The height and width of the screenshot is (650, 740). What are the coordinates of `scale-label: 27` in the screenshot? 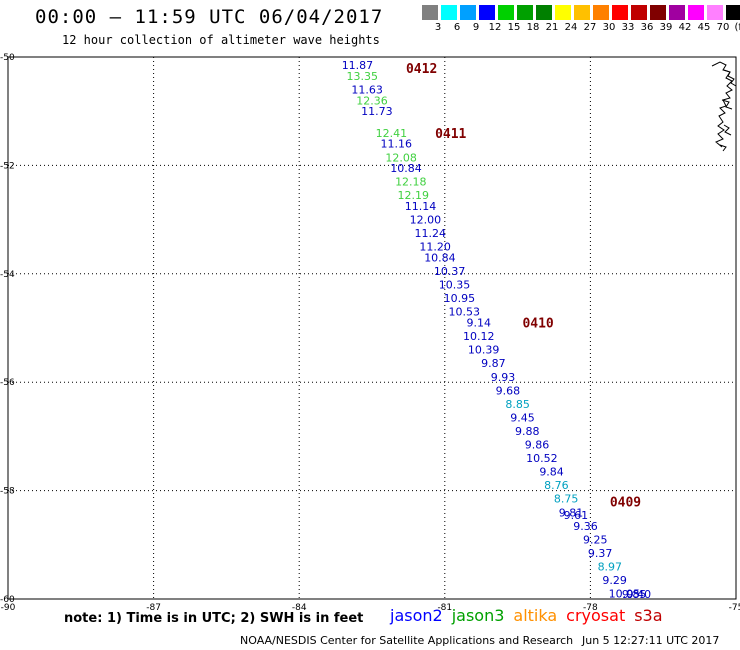 It's located at (590, 27).